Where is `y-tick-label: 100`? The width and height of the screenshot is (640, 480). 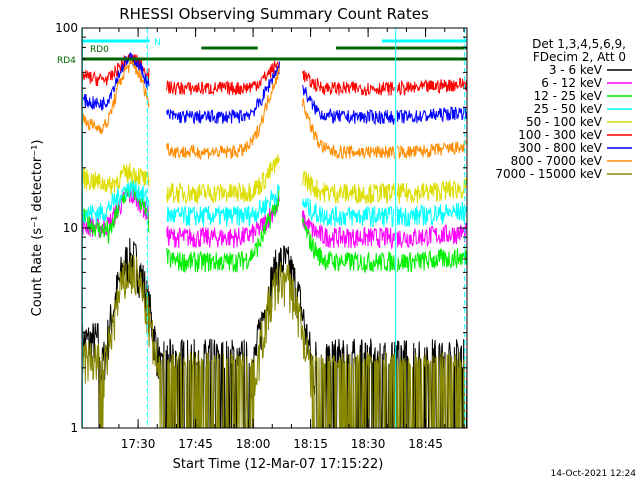
y-tick-label: 100 is located at coordinates (66, 28).